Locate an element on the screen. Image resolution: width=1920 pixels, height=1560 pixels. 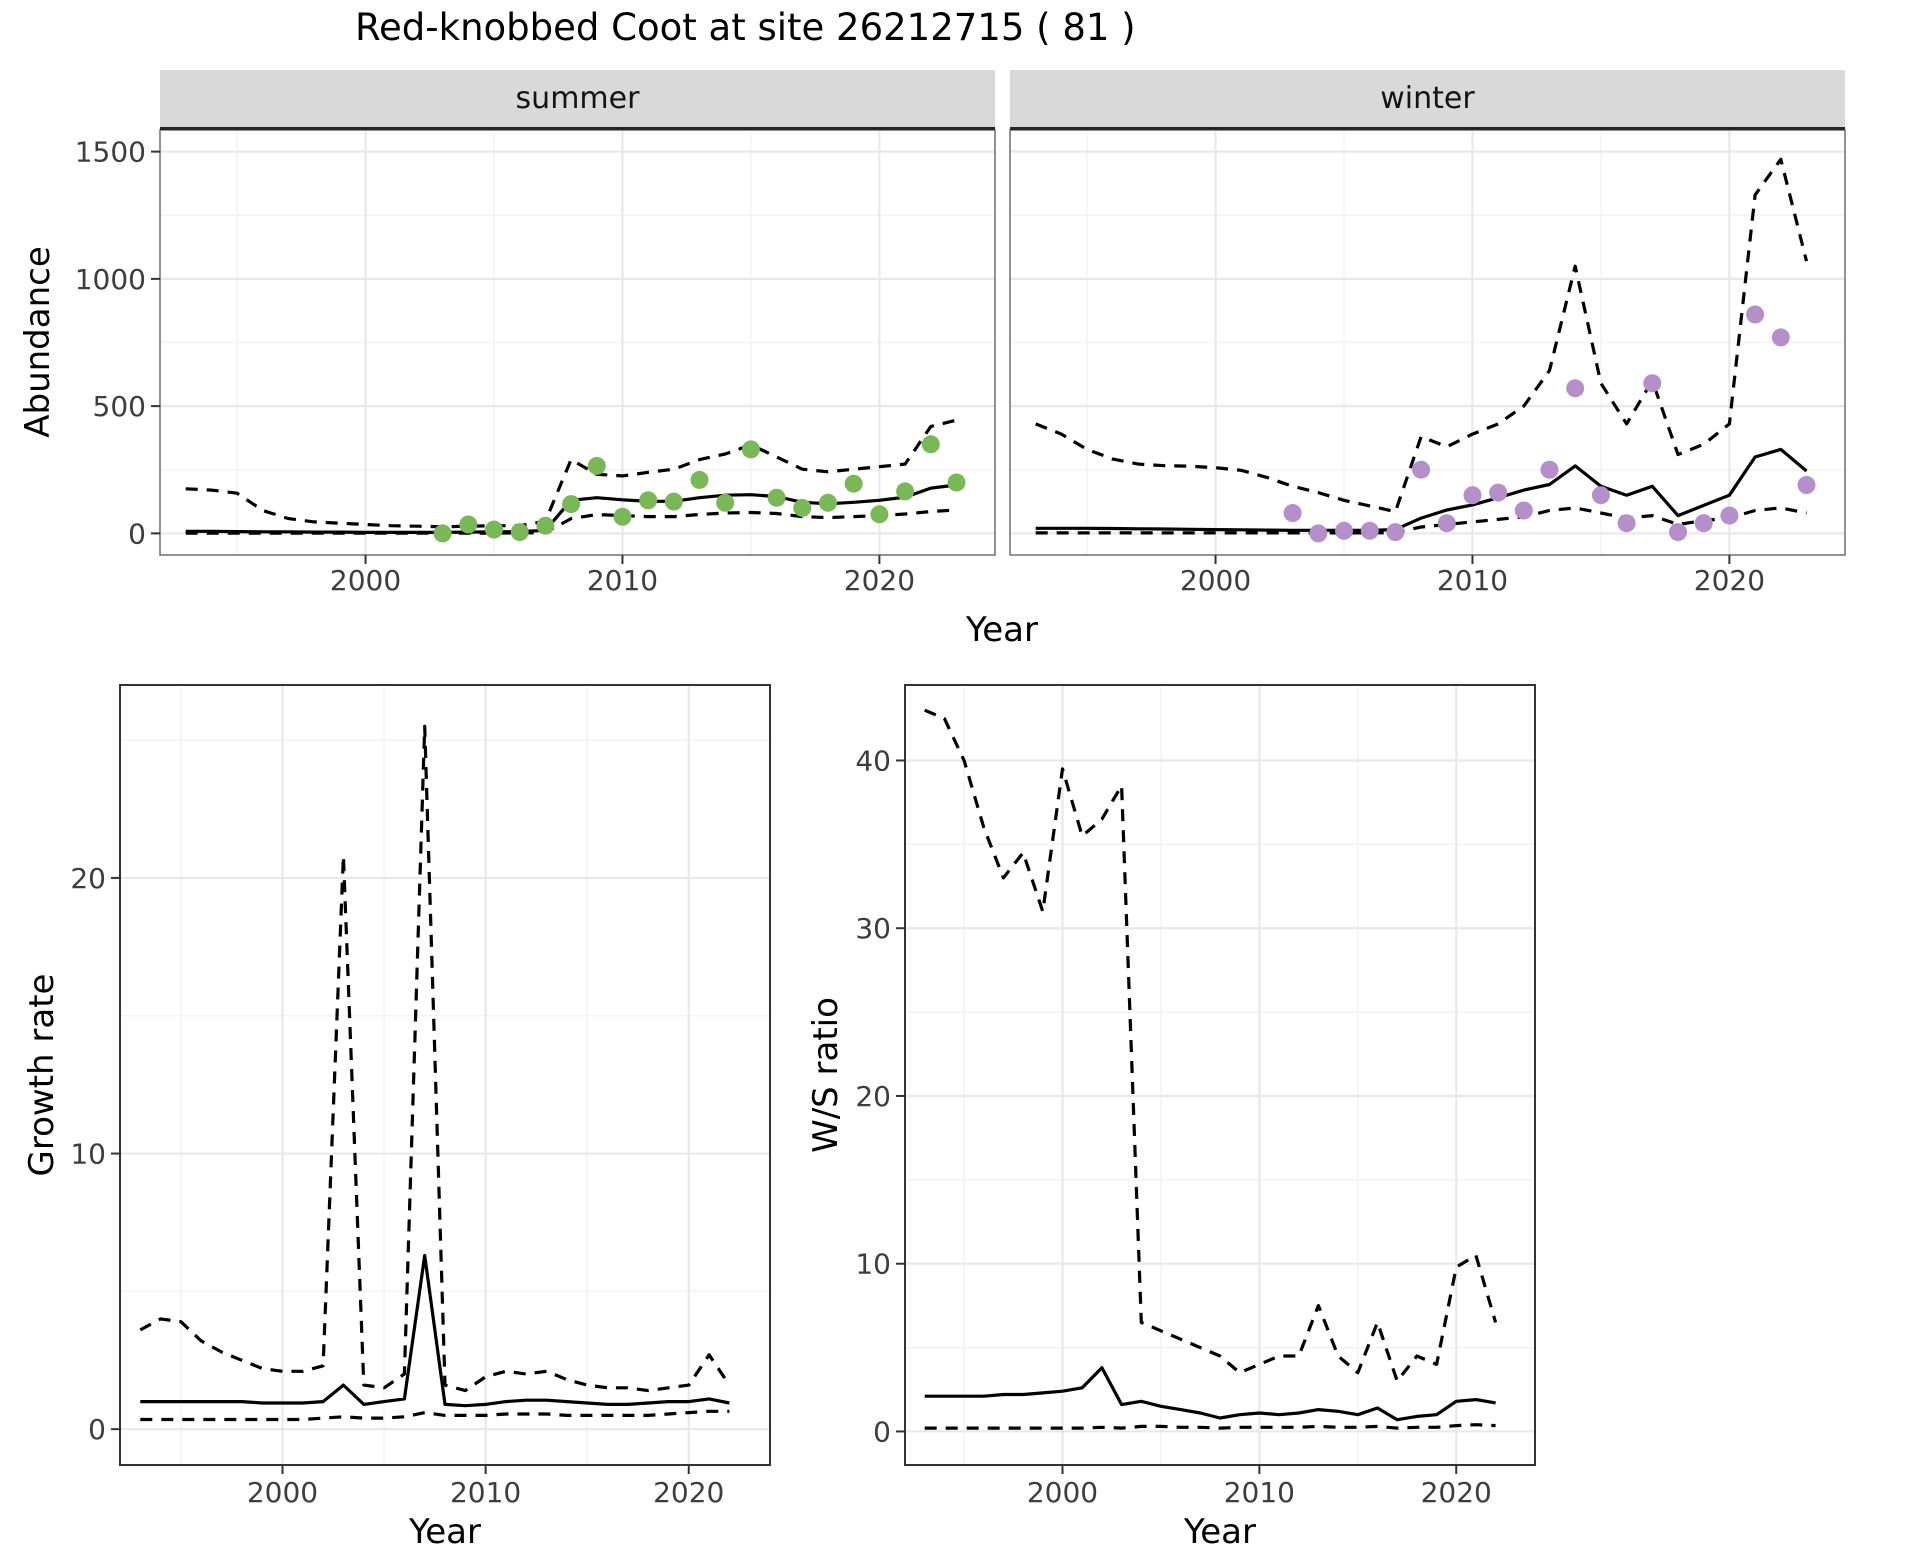
y-axis-title-abundance: Abundance is located at coordinates (38, 342).